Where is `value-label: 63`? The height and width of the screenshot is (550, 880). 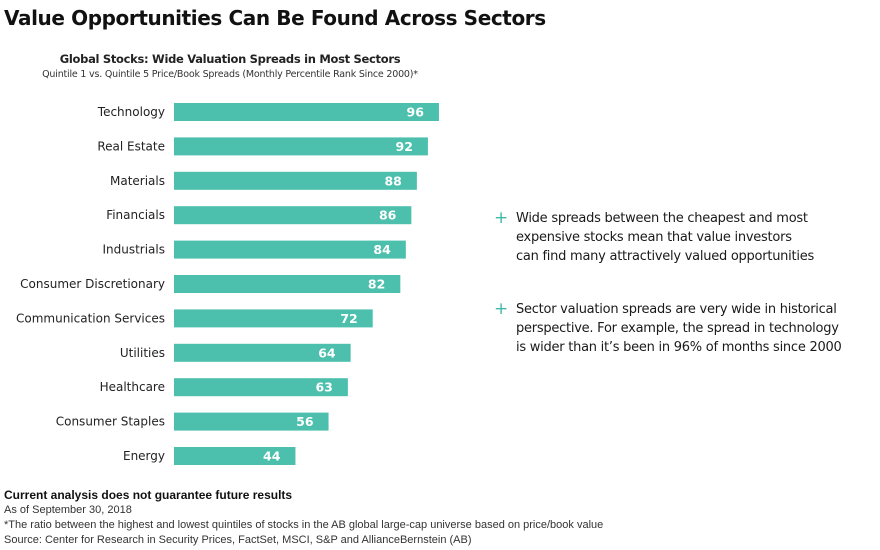 value-label: 63 is located at coordinates (323, 387).